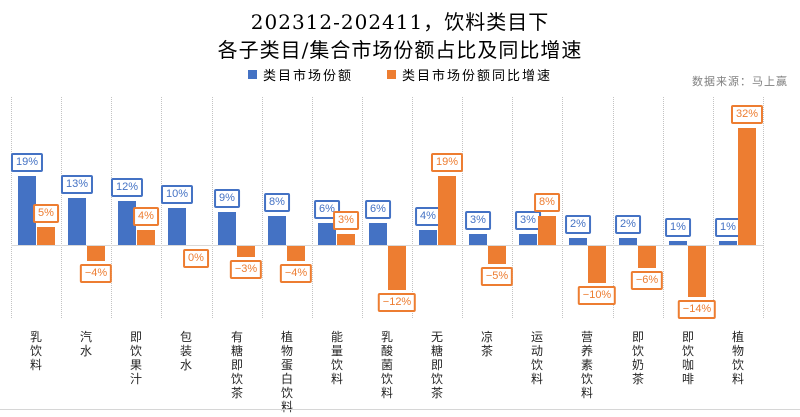 The height and width of the screenshot is (417, 800). Describe the element at coordinates (185, 351) in the screenshot. I see `category-label: 包装水` at that location.